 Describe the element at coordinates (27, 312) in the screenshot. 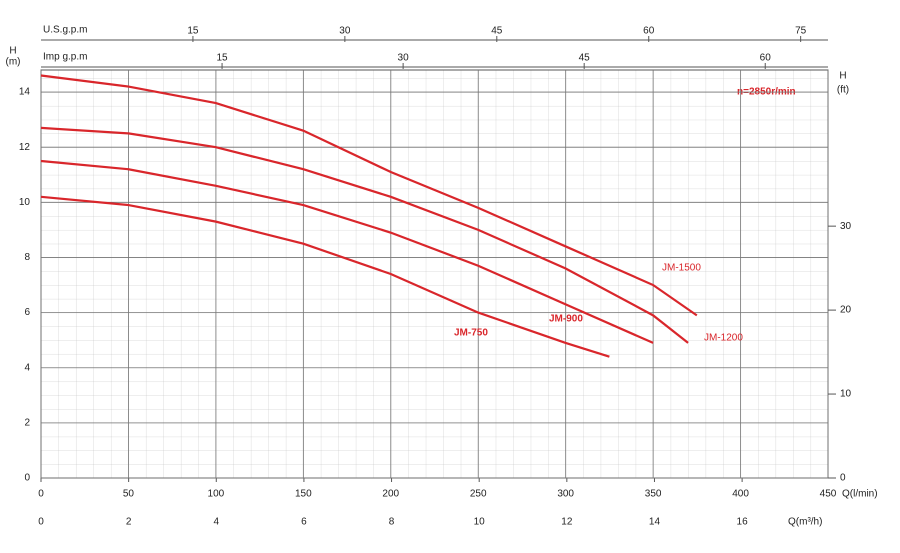

I see `y-tick-label: 6` at that location.